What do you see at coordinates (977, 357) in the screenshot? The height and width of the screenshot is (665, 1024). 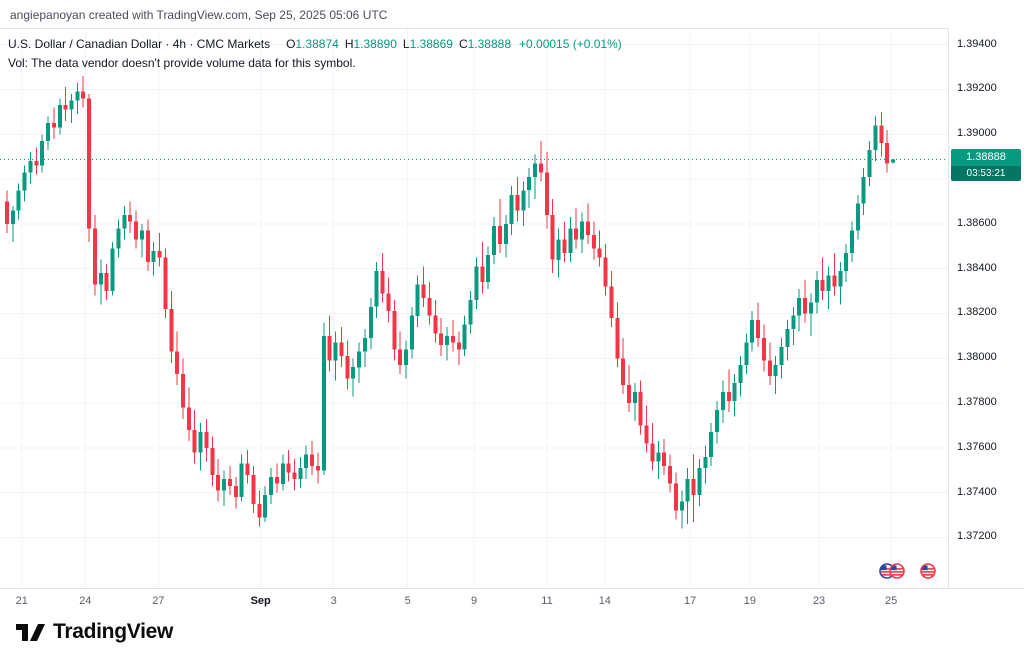 I see `price-tick-label: 1.38000` at bounding box center [977, 357].